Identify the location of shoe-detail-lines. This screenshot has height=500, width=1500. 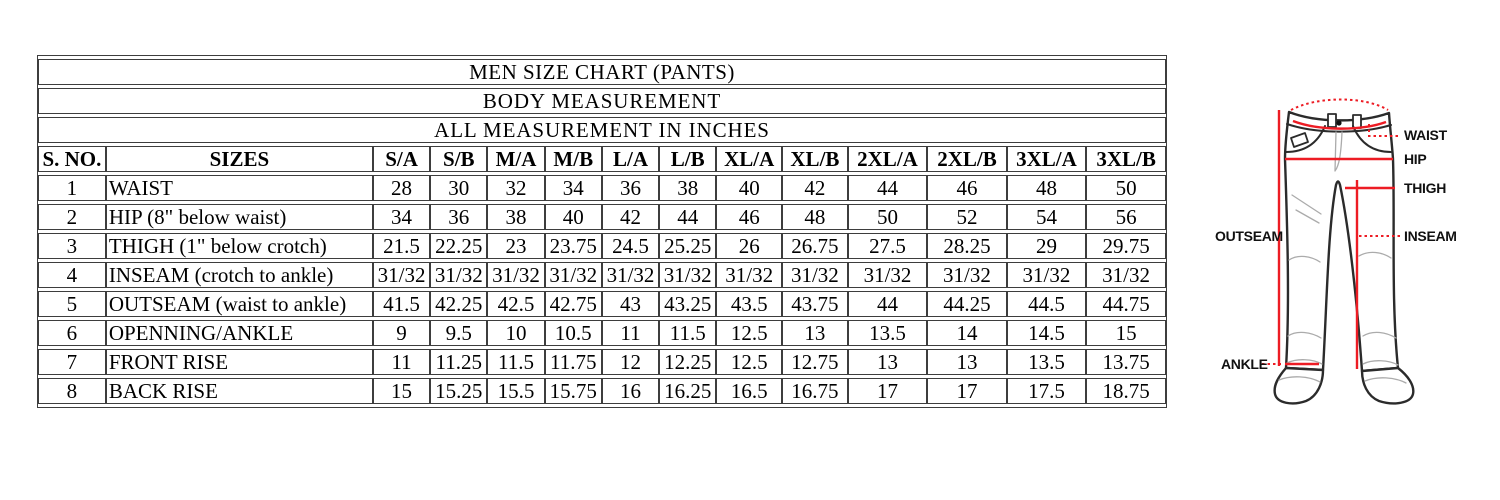
(1342, 380).